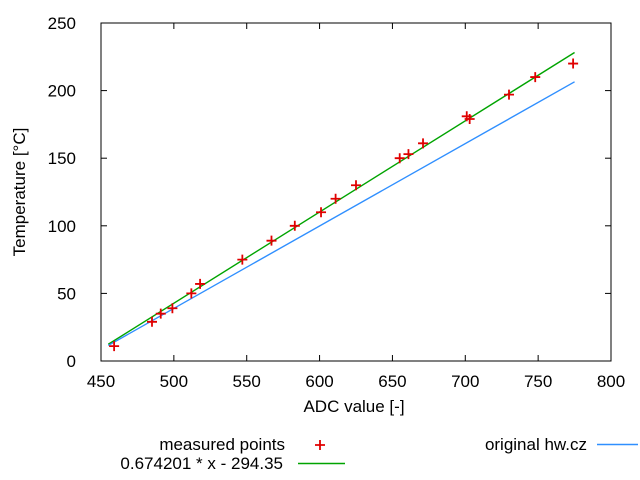 Image resolution: width=640 pixels, height=480 pixels. What do you see at coordinates (71, 361) in the screenshot?
I see `y-tick-label: 0` at bounding box center [71, 361].